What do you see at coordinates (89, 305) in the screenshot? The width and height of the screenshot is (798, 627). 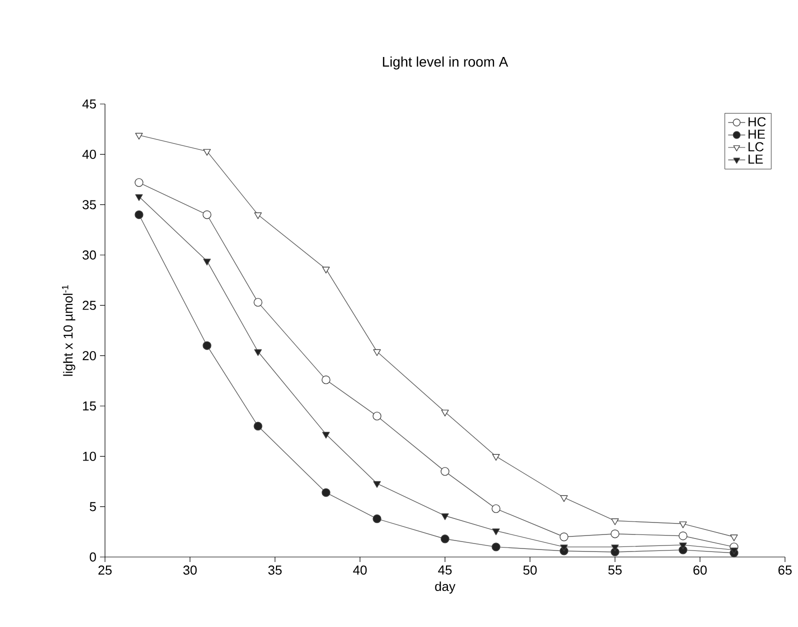 I see `y-tick-label: 25` at bounding box center [89, 305].